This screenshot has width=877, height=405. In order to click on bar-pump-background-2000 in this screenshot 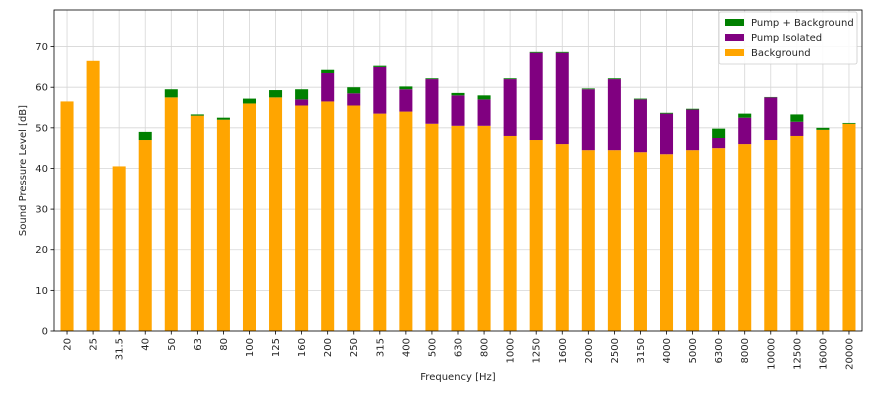, I will do `click(588, 89)`.